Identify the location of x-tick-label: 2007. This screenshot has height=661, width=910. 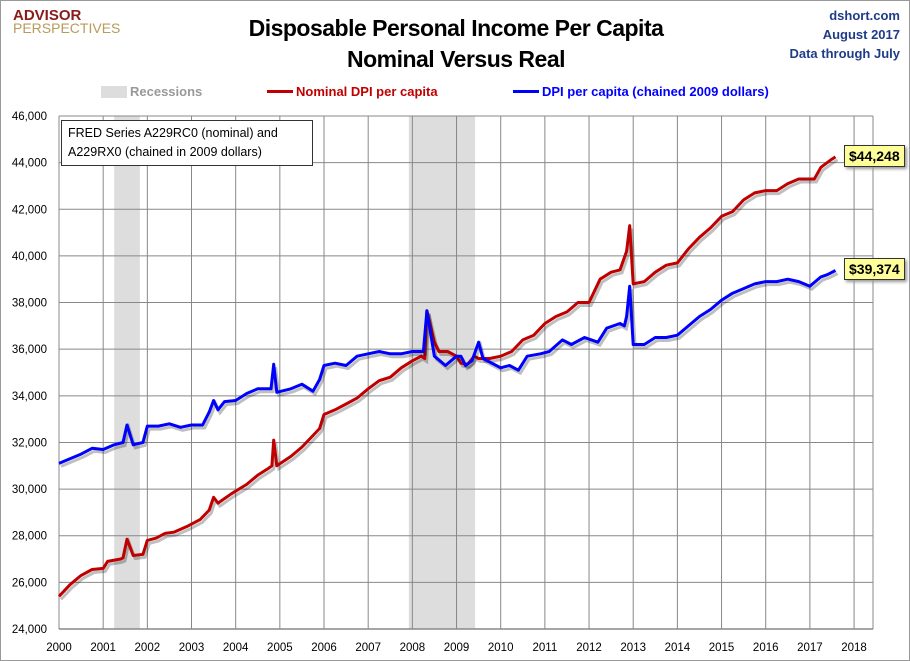
(368, 648).